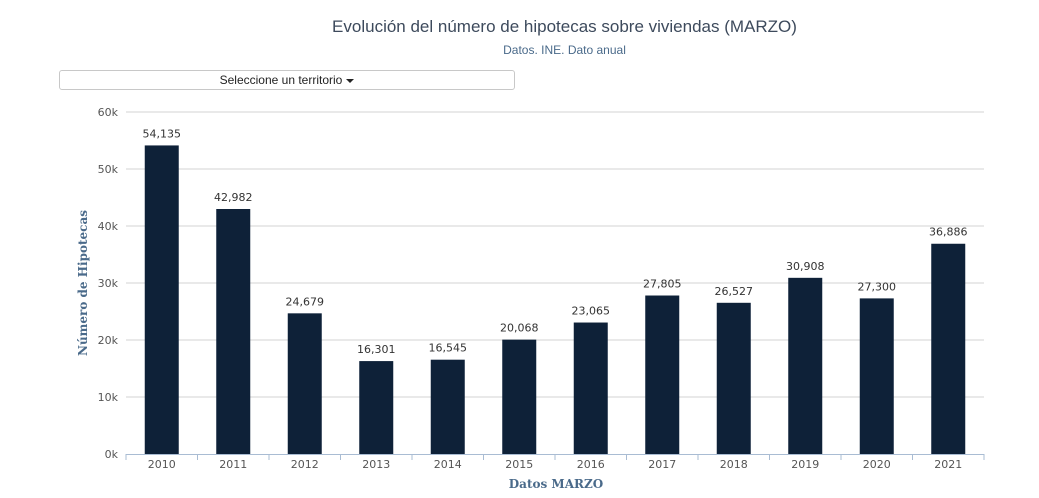 This screenshot has height=498, width=1039. I want to click on y-tick-label: 0k, so click(112, 454).